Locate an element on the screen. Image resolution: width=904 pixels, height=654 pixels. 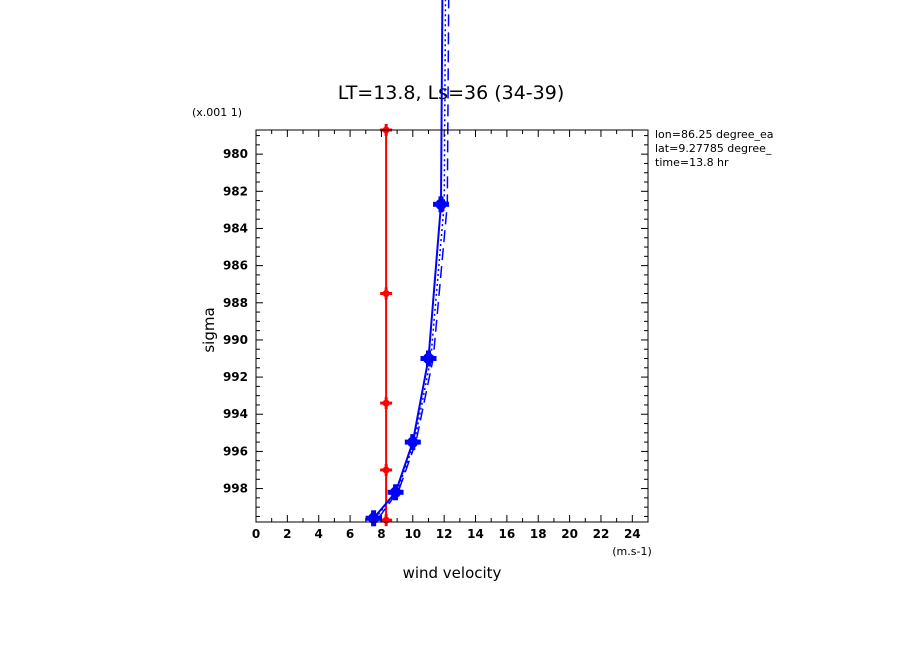
x-tick-label: 6 is located at coordinates (350, 534).